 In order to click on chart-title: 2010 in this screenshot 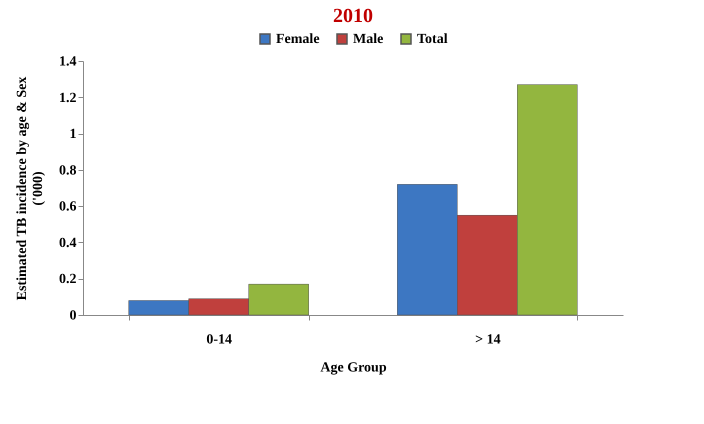, I will do `click(353, 16)`.